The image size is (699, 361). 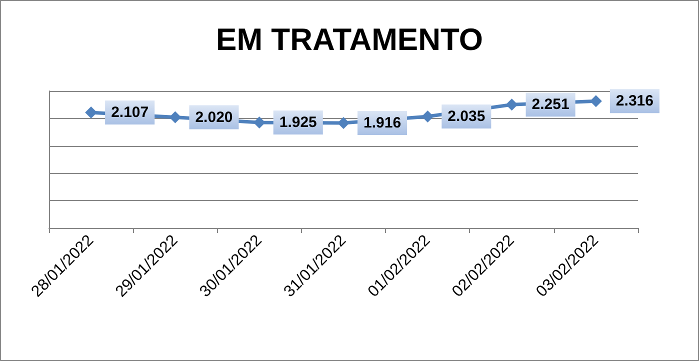 What do you see at coordinates (383, 123) in the screenshot?
I see `data-label: 1.916` at bounding box center [383, 123].